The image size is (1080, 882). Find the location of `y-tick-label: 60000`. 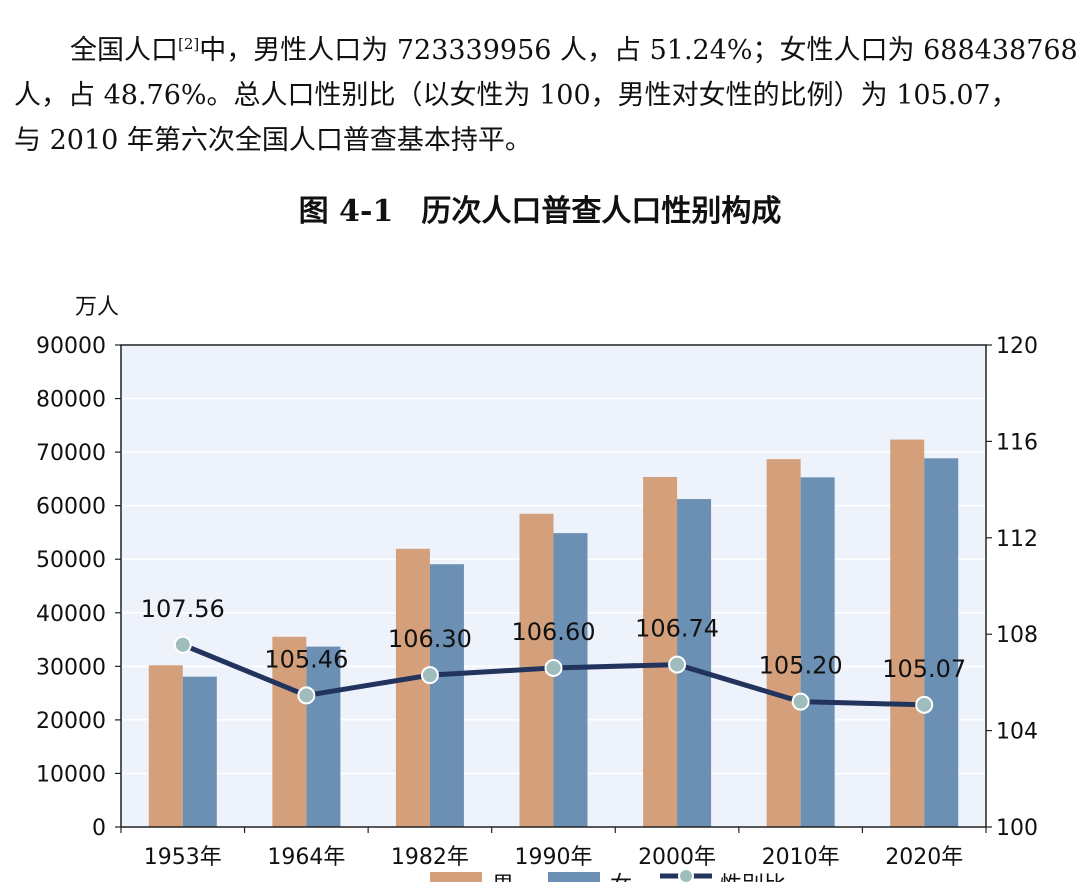

y-tick-label: 60000 is located at coordinates (71, 507).